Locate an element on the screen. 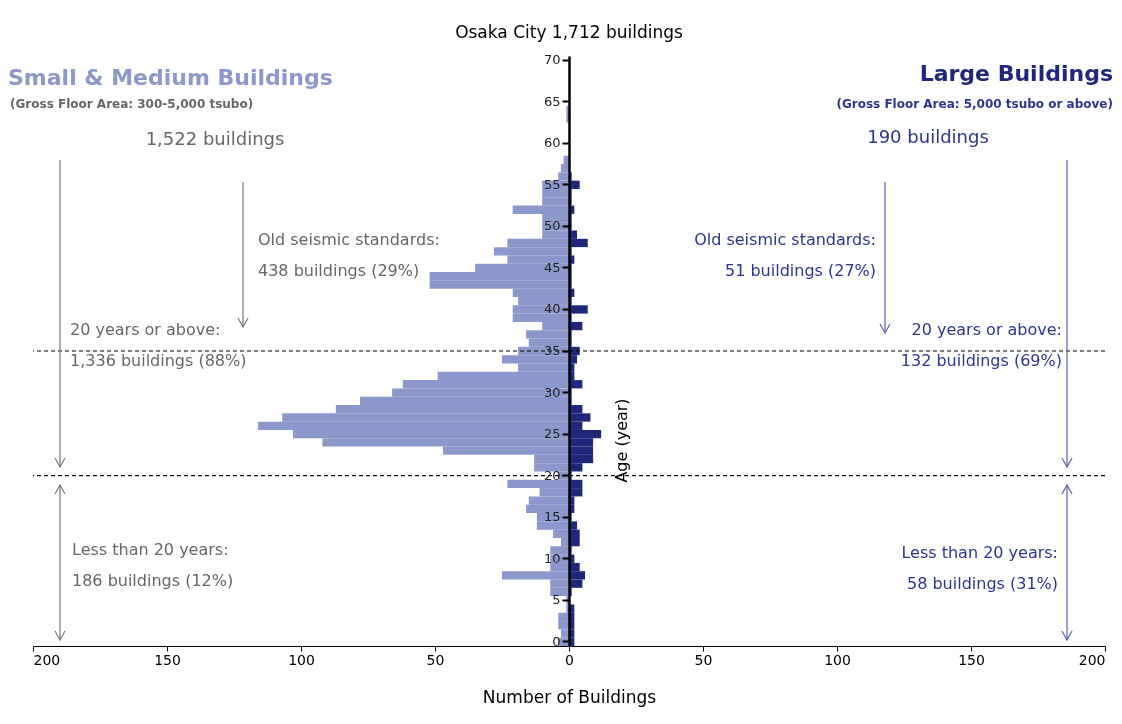  annotation: Less than 20 years: 186 buildings (12%) is located at coordinates (153, 565).